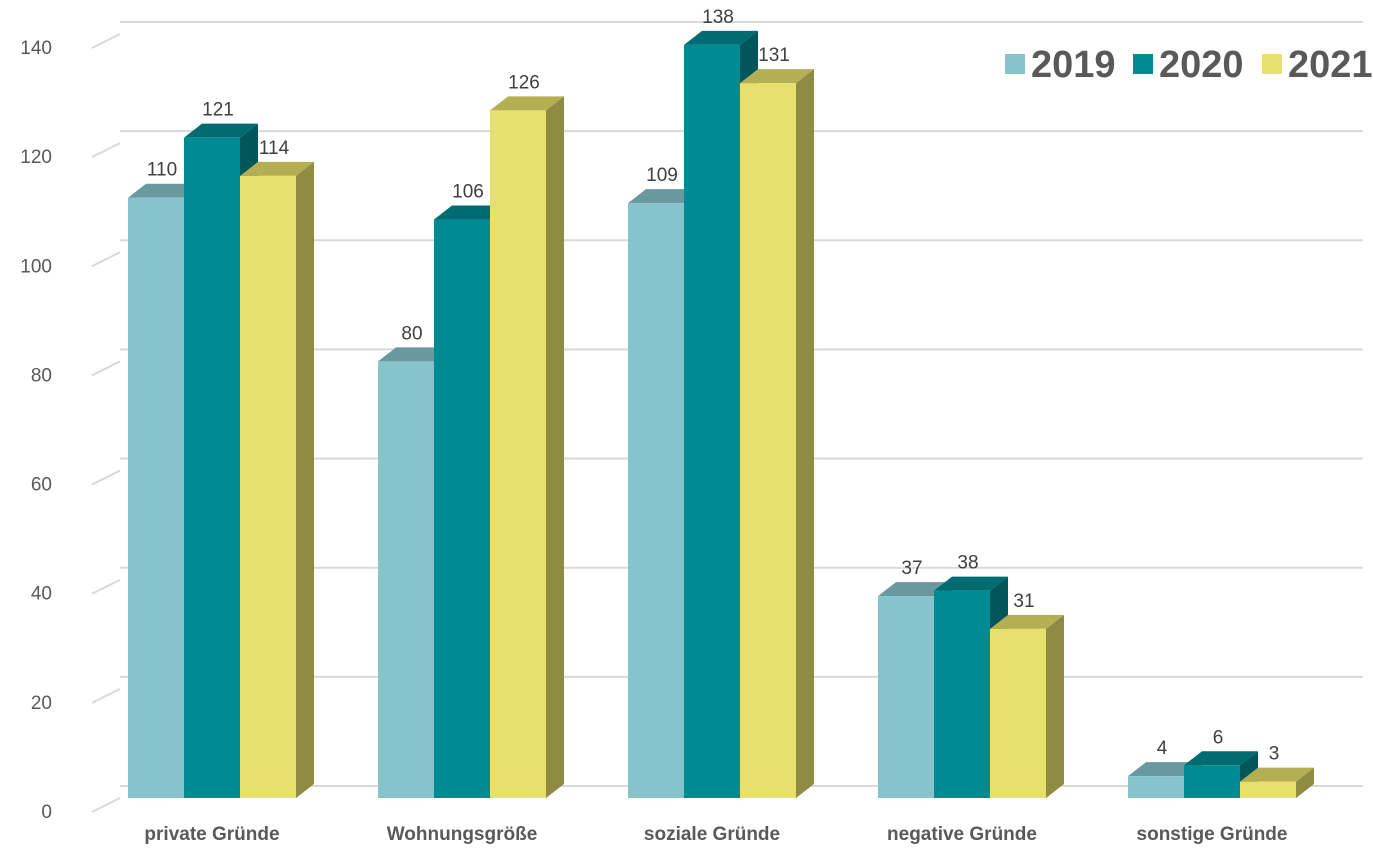 The width and height of the screenshot is (1373, 854). What do you see at coordinates (41, 375) in the screenshot?
I see `y-tick-label: 80` at bounding box center [41, 375].